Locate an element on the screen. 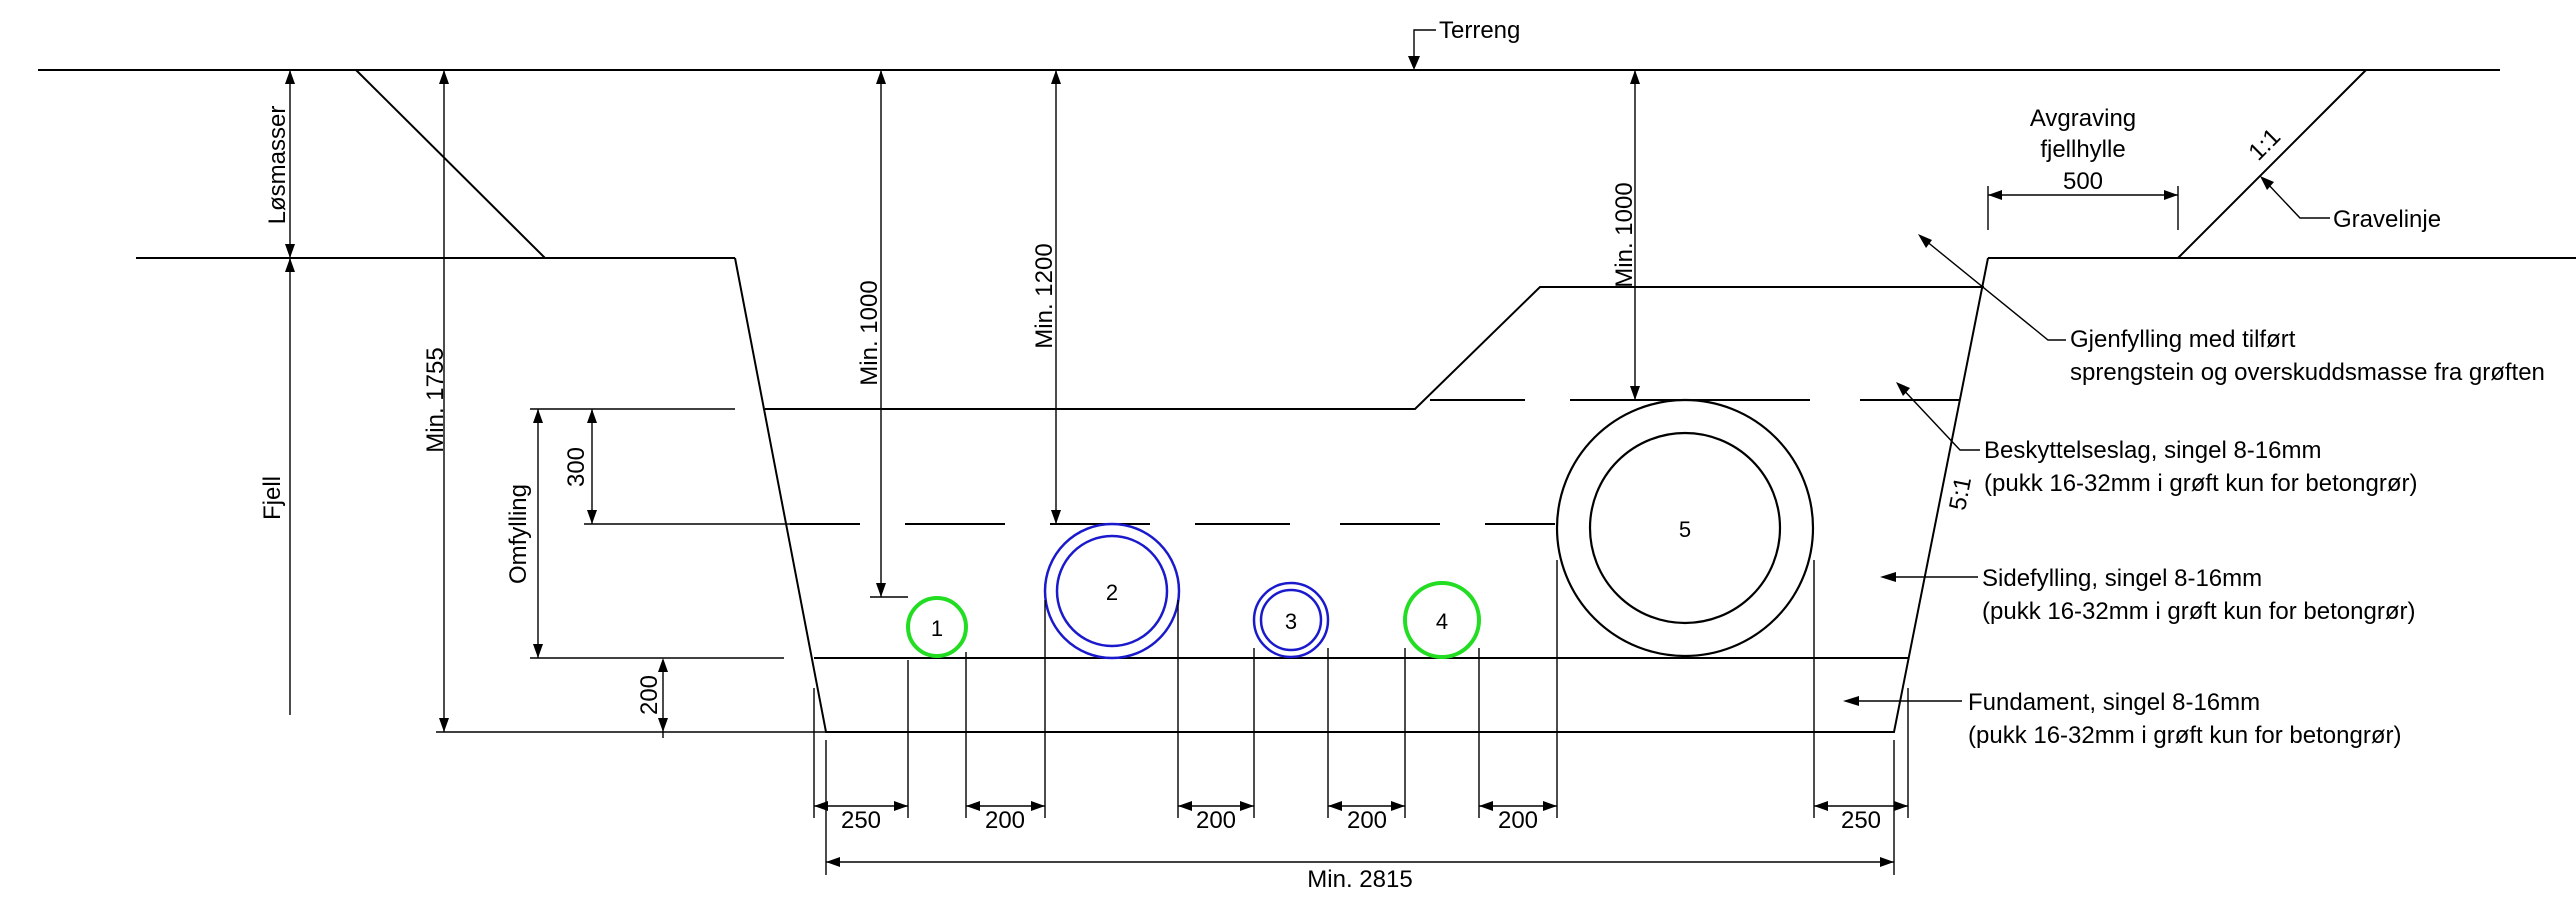 The width and height of the screenshot is (2576, 899). pipe-3: 3 is located at coordinates (1291, 620).